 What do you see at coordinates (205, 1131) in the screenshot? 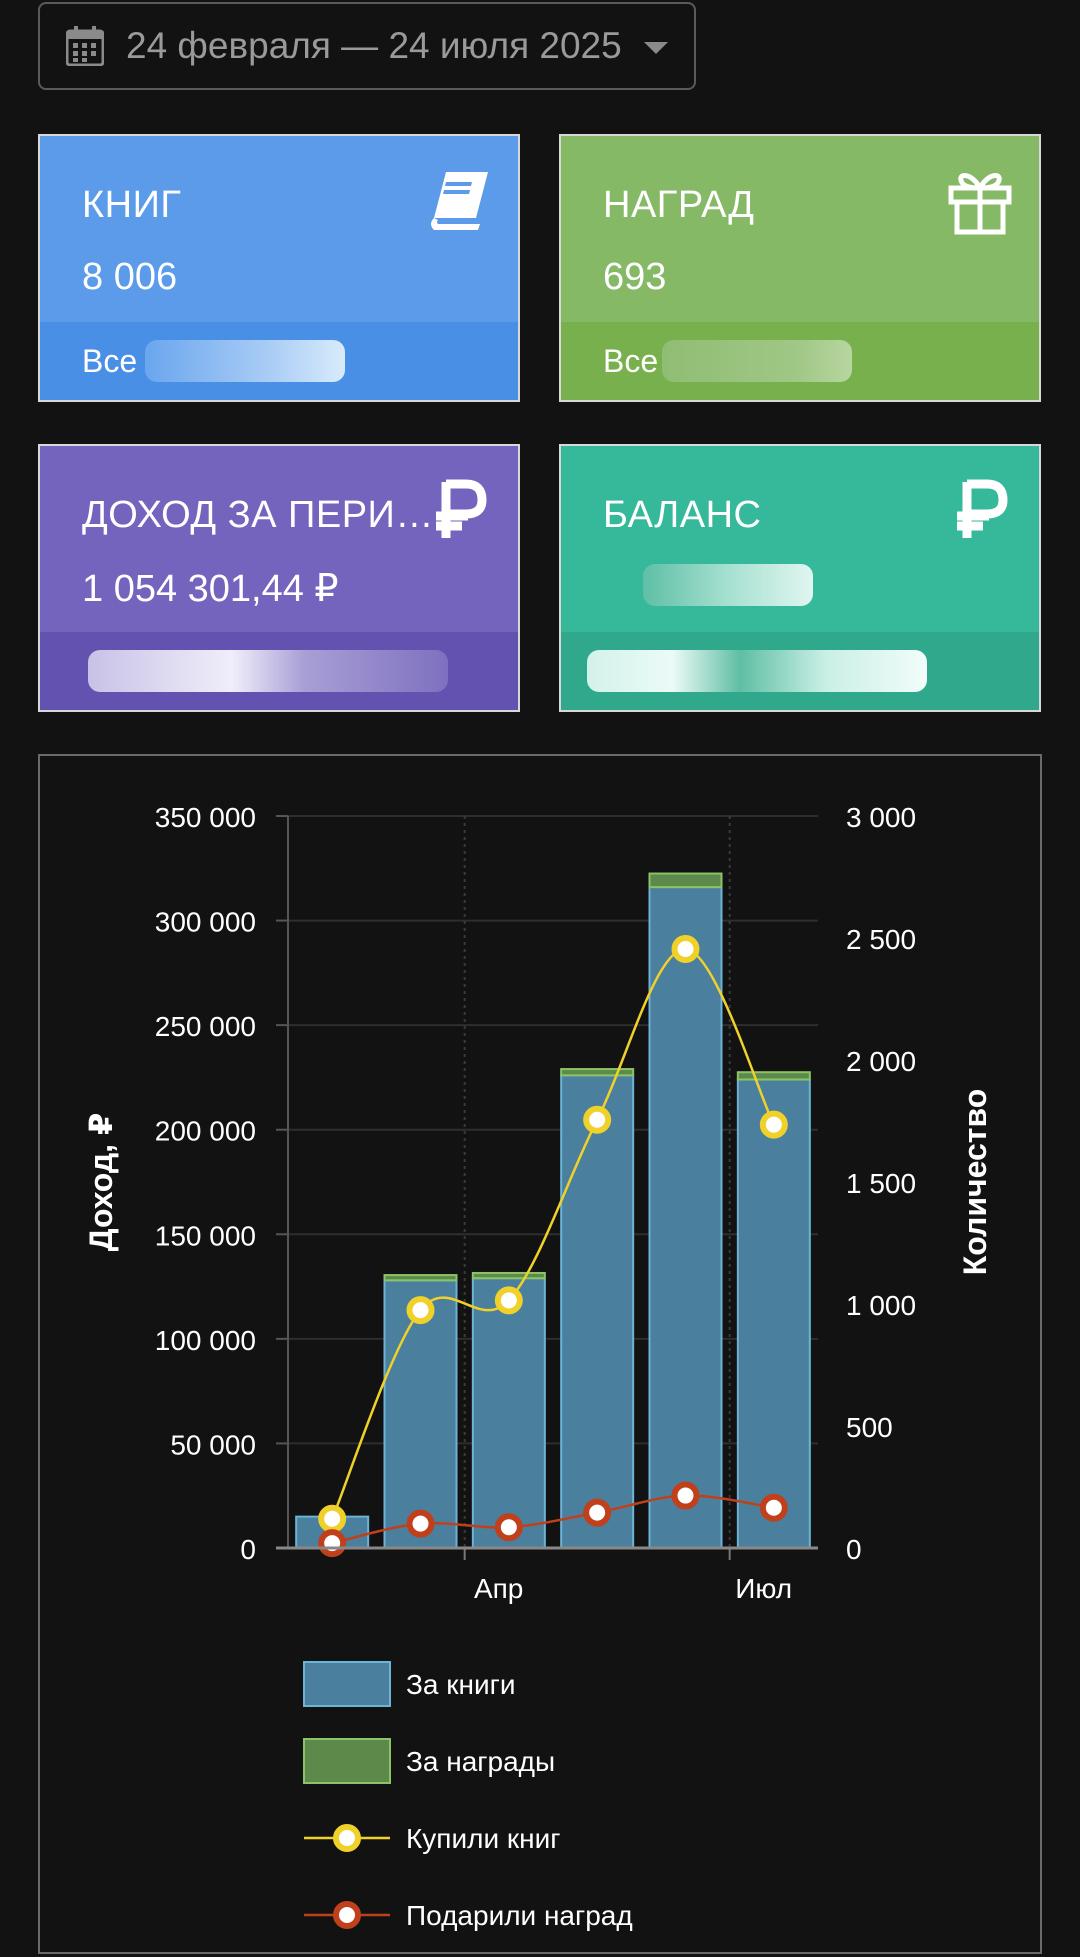
I see `y-tick-label: 200 000` at bounding box center [205, 1131].